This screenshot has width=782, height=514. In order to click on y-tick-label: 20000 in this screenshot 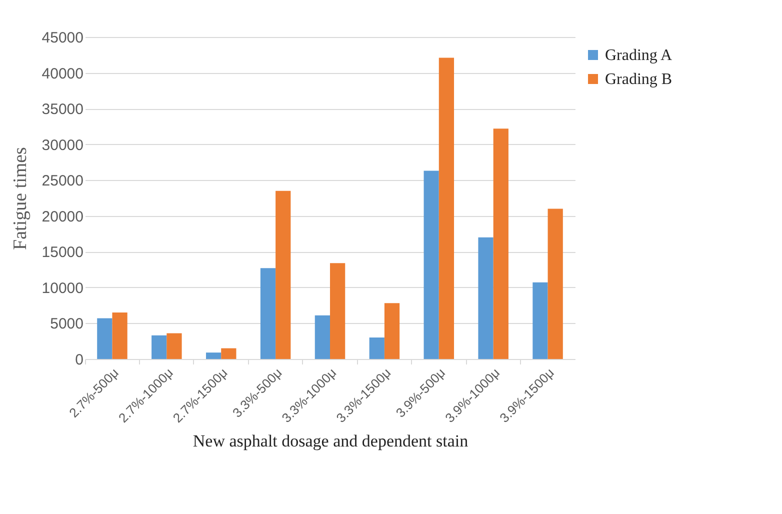, I will do `click(63, 217)`.